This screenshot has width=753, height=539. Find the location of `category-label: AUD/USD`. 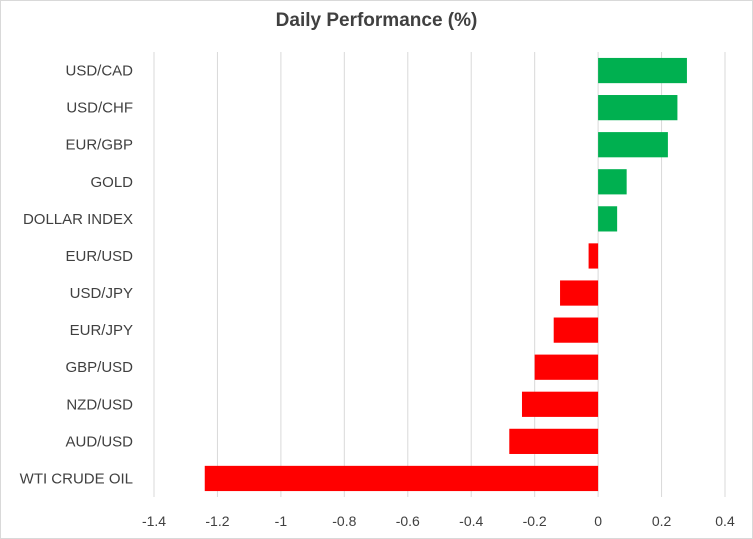

category-label: AUD/USD is located at coordinates (99, 441).